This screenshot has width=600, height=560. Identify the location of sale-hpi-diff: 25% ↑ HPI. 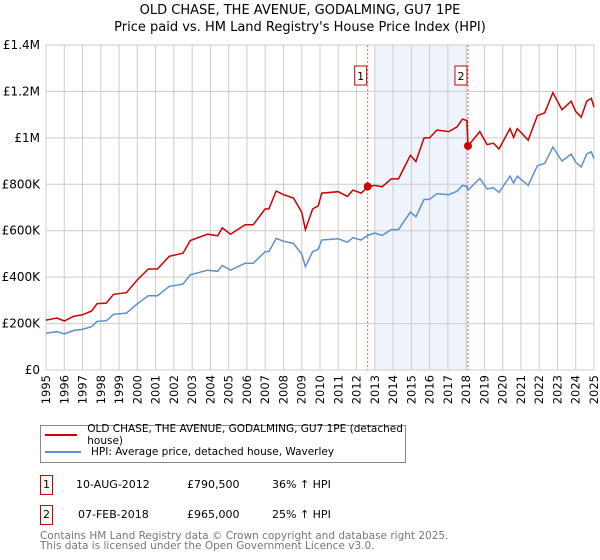
(301, 514).